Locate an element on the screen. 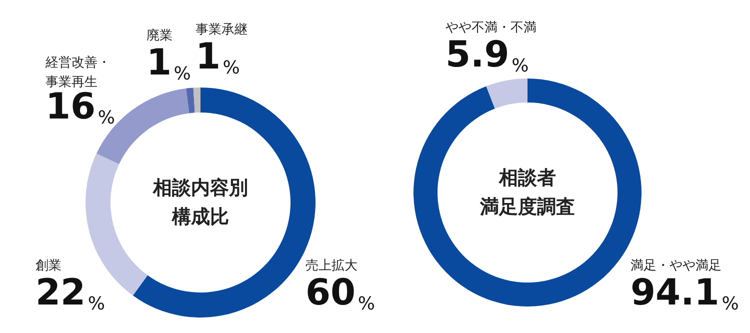  data-label: 60% is located at coordinates (341, 293).